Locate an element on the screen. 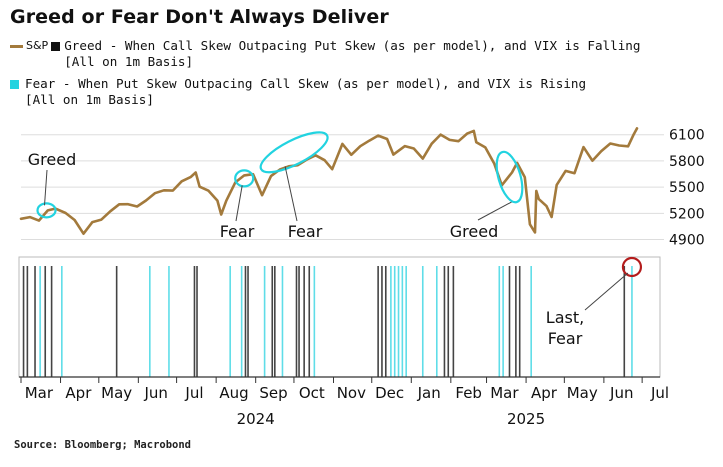 This screenshot has width=723, height=467. greed-legend-line2: [All on 1m Basis] is located at coordinates (129, 61).